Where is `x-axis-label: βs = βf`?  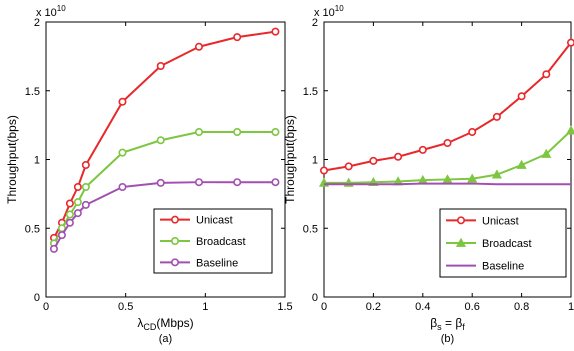 x-axis-label: βs = βf is located at coordinates (447, 324).